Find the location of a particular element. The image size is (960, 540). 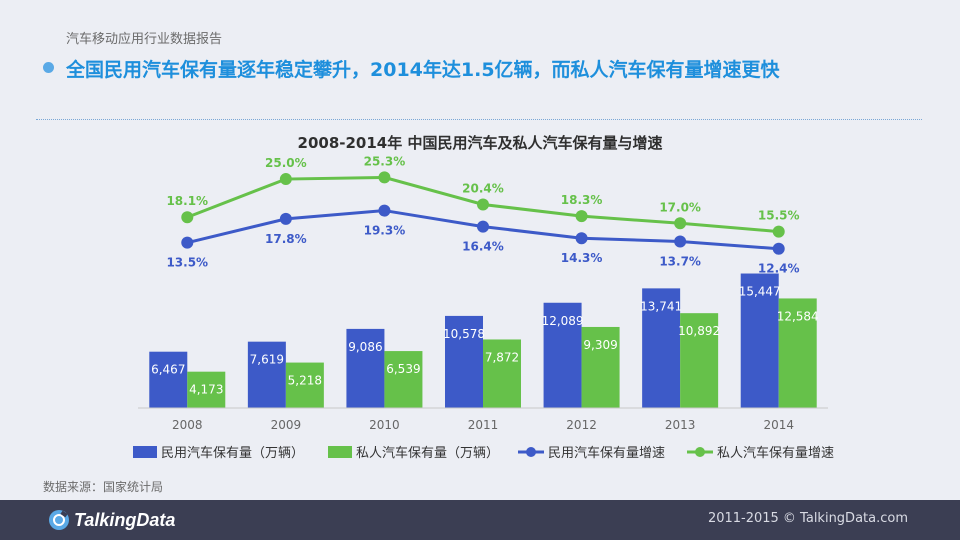

page-headline: 全国民用汽车保有量逐年稳定攀升，2014年达1.5亿辆，而私人汽车保有量增速更快 is located at coordinates (423, 70).